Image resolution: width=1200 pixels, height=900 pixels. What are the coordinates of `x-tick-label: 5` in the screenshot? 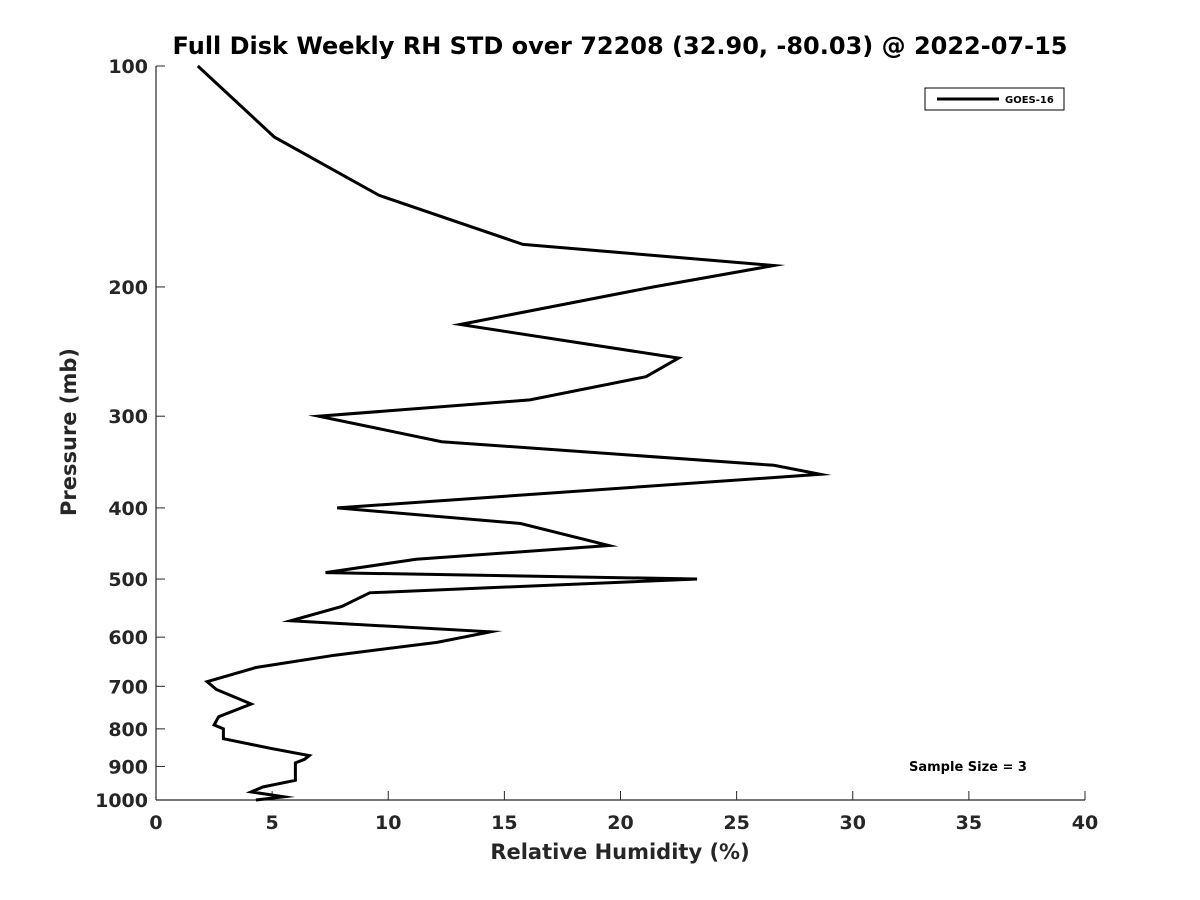 It's located at (272, 823).